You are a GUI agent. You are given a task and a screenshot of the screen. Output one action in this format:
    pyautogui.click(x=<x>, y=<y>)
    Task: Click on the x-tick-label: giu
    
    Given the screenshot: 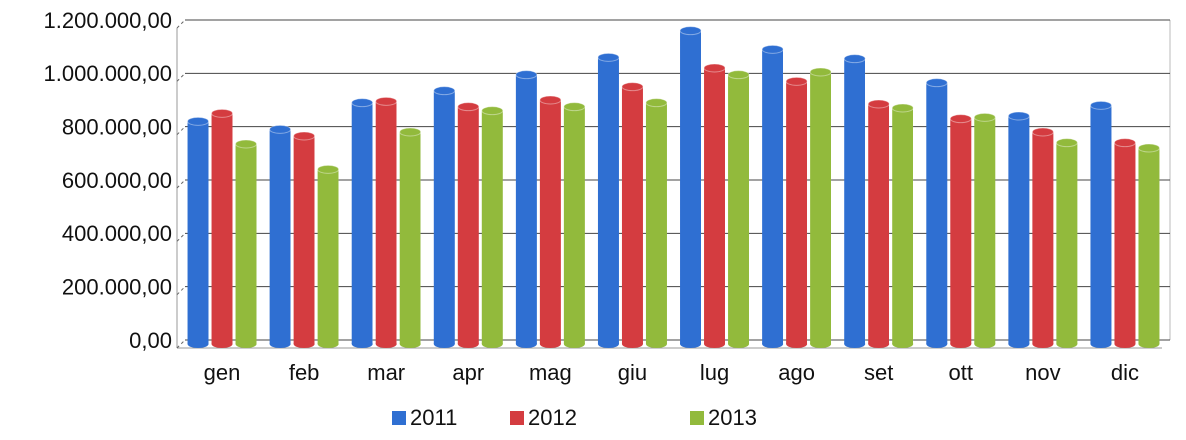 What is the action you would take?
    pyautogui.click(x=632, y=372)
    